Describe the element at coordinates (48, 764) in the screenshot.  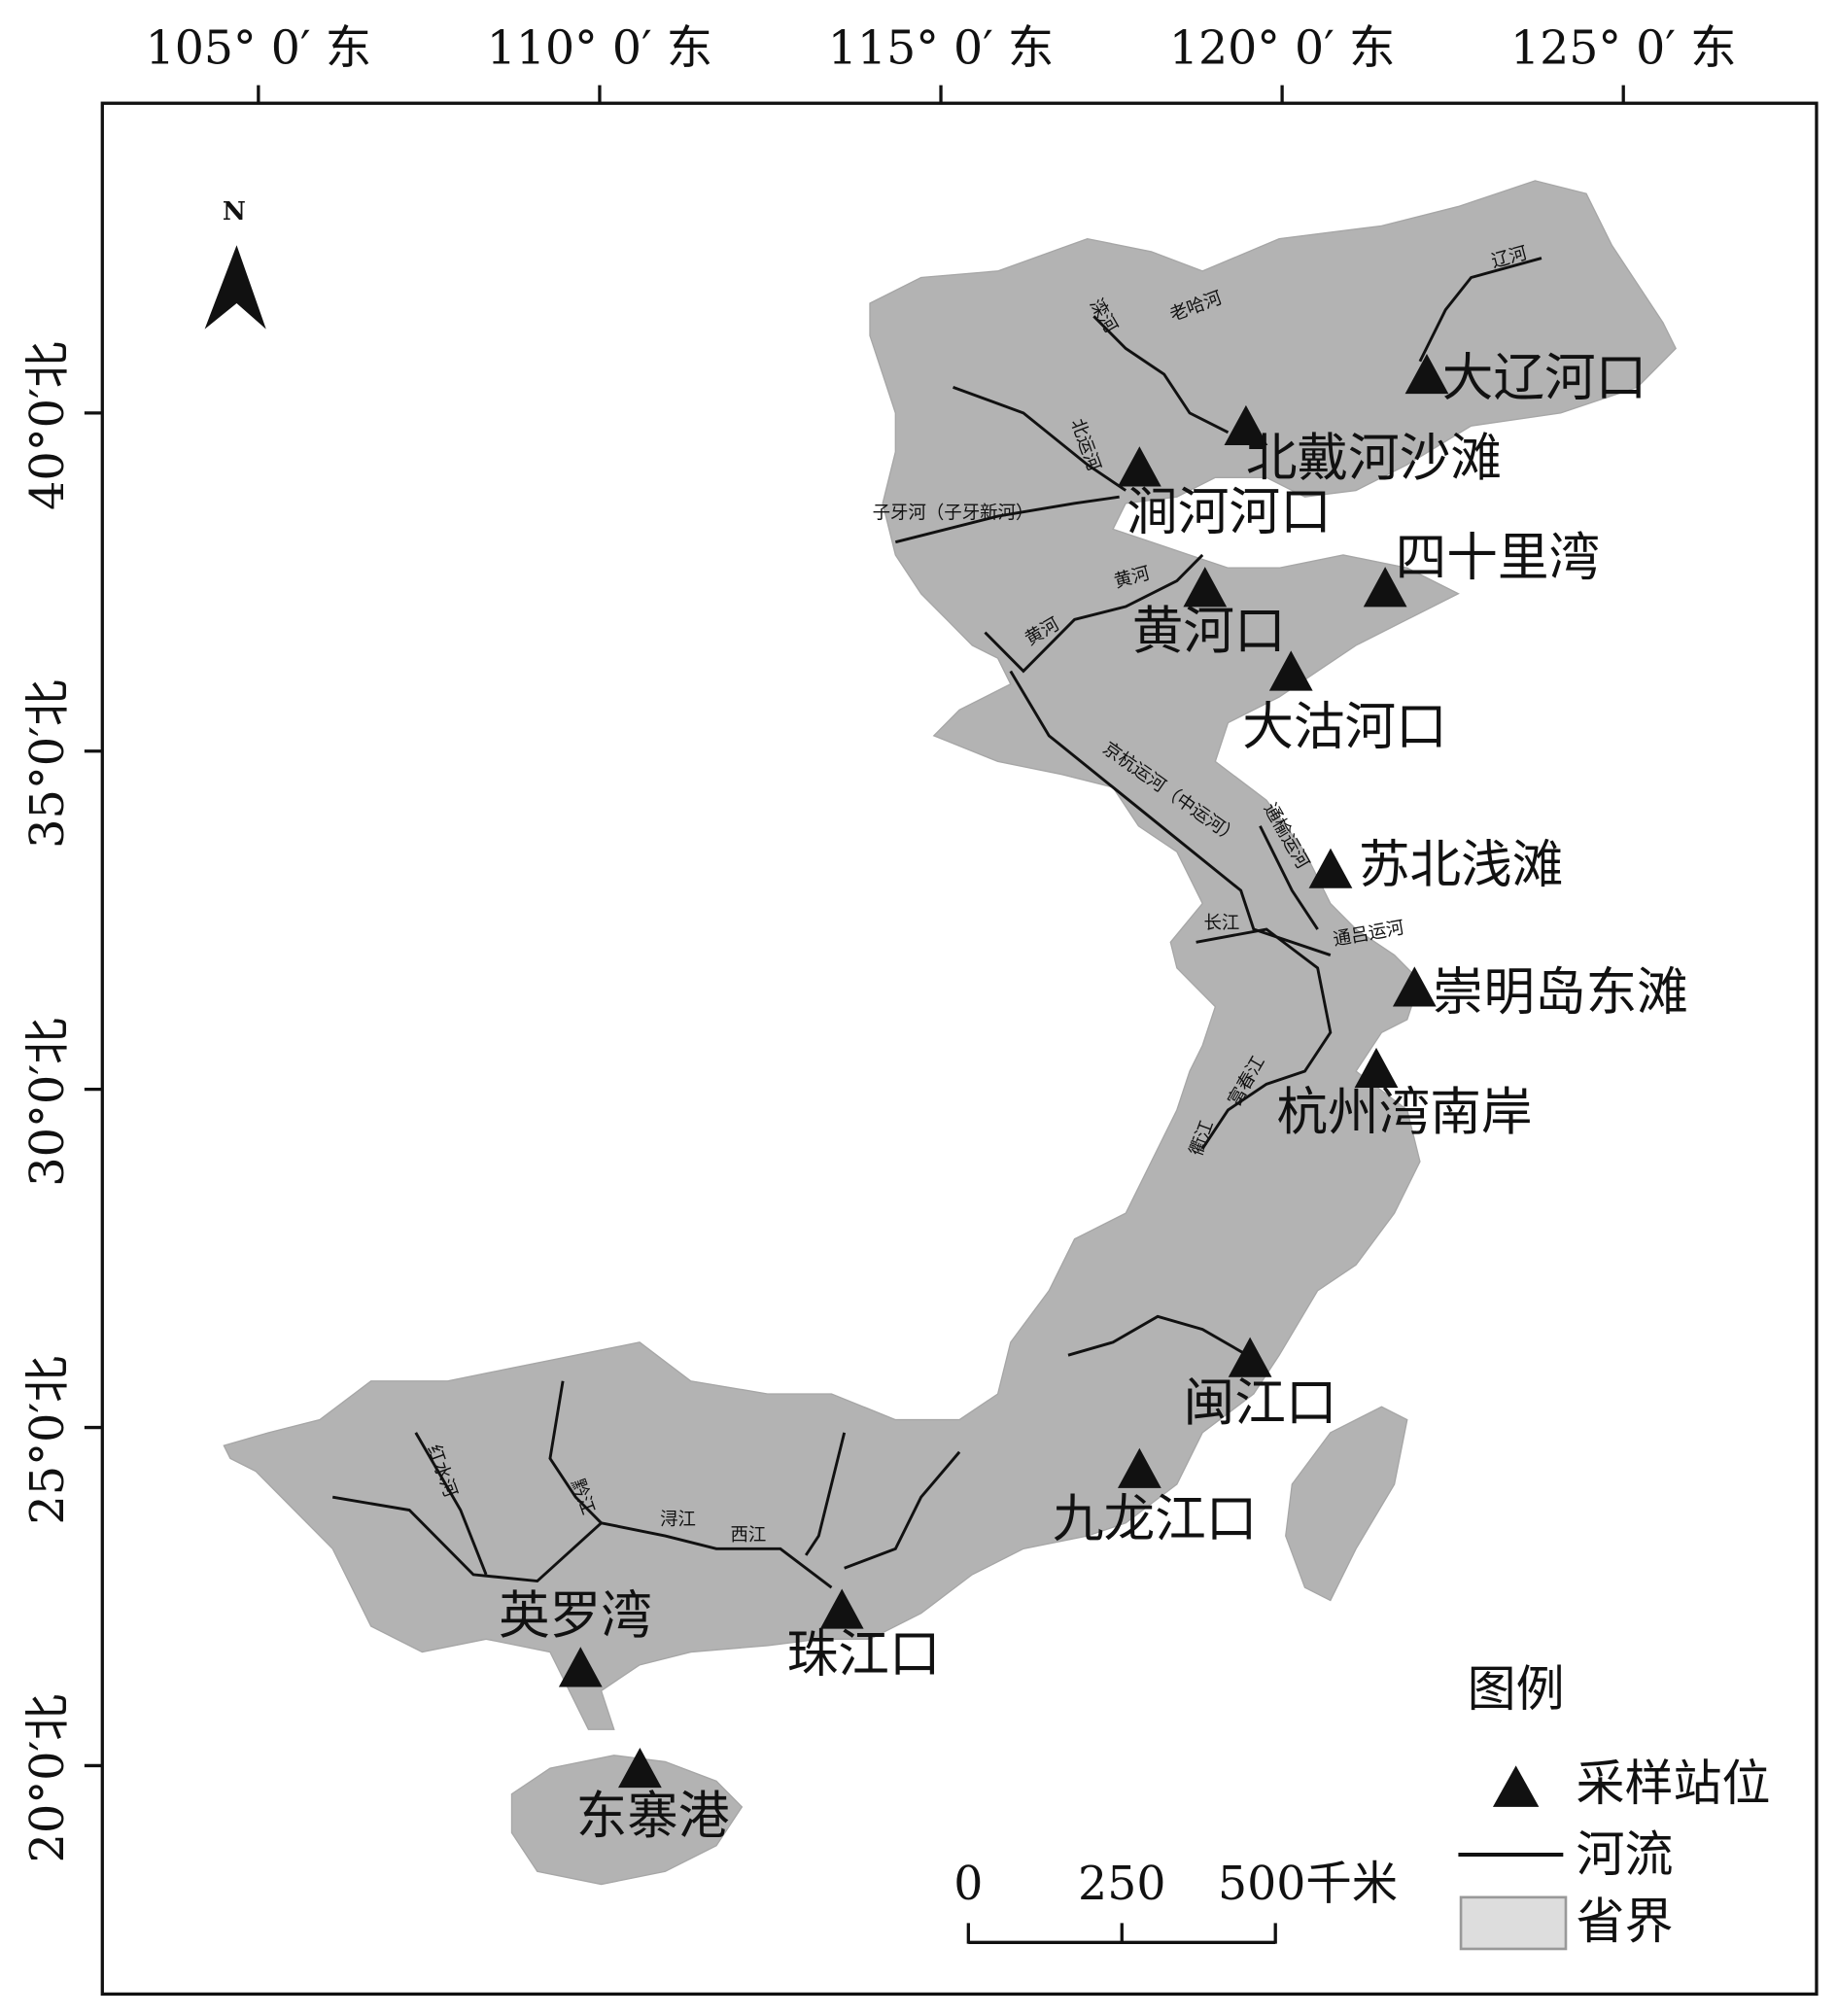
I see `lat-tick-label: 35°0′北` at that location.